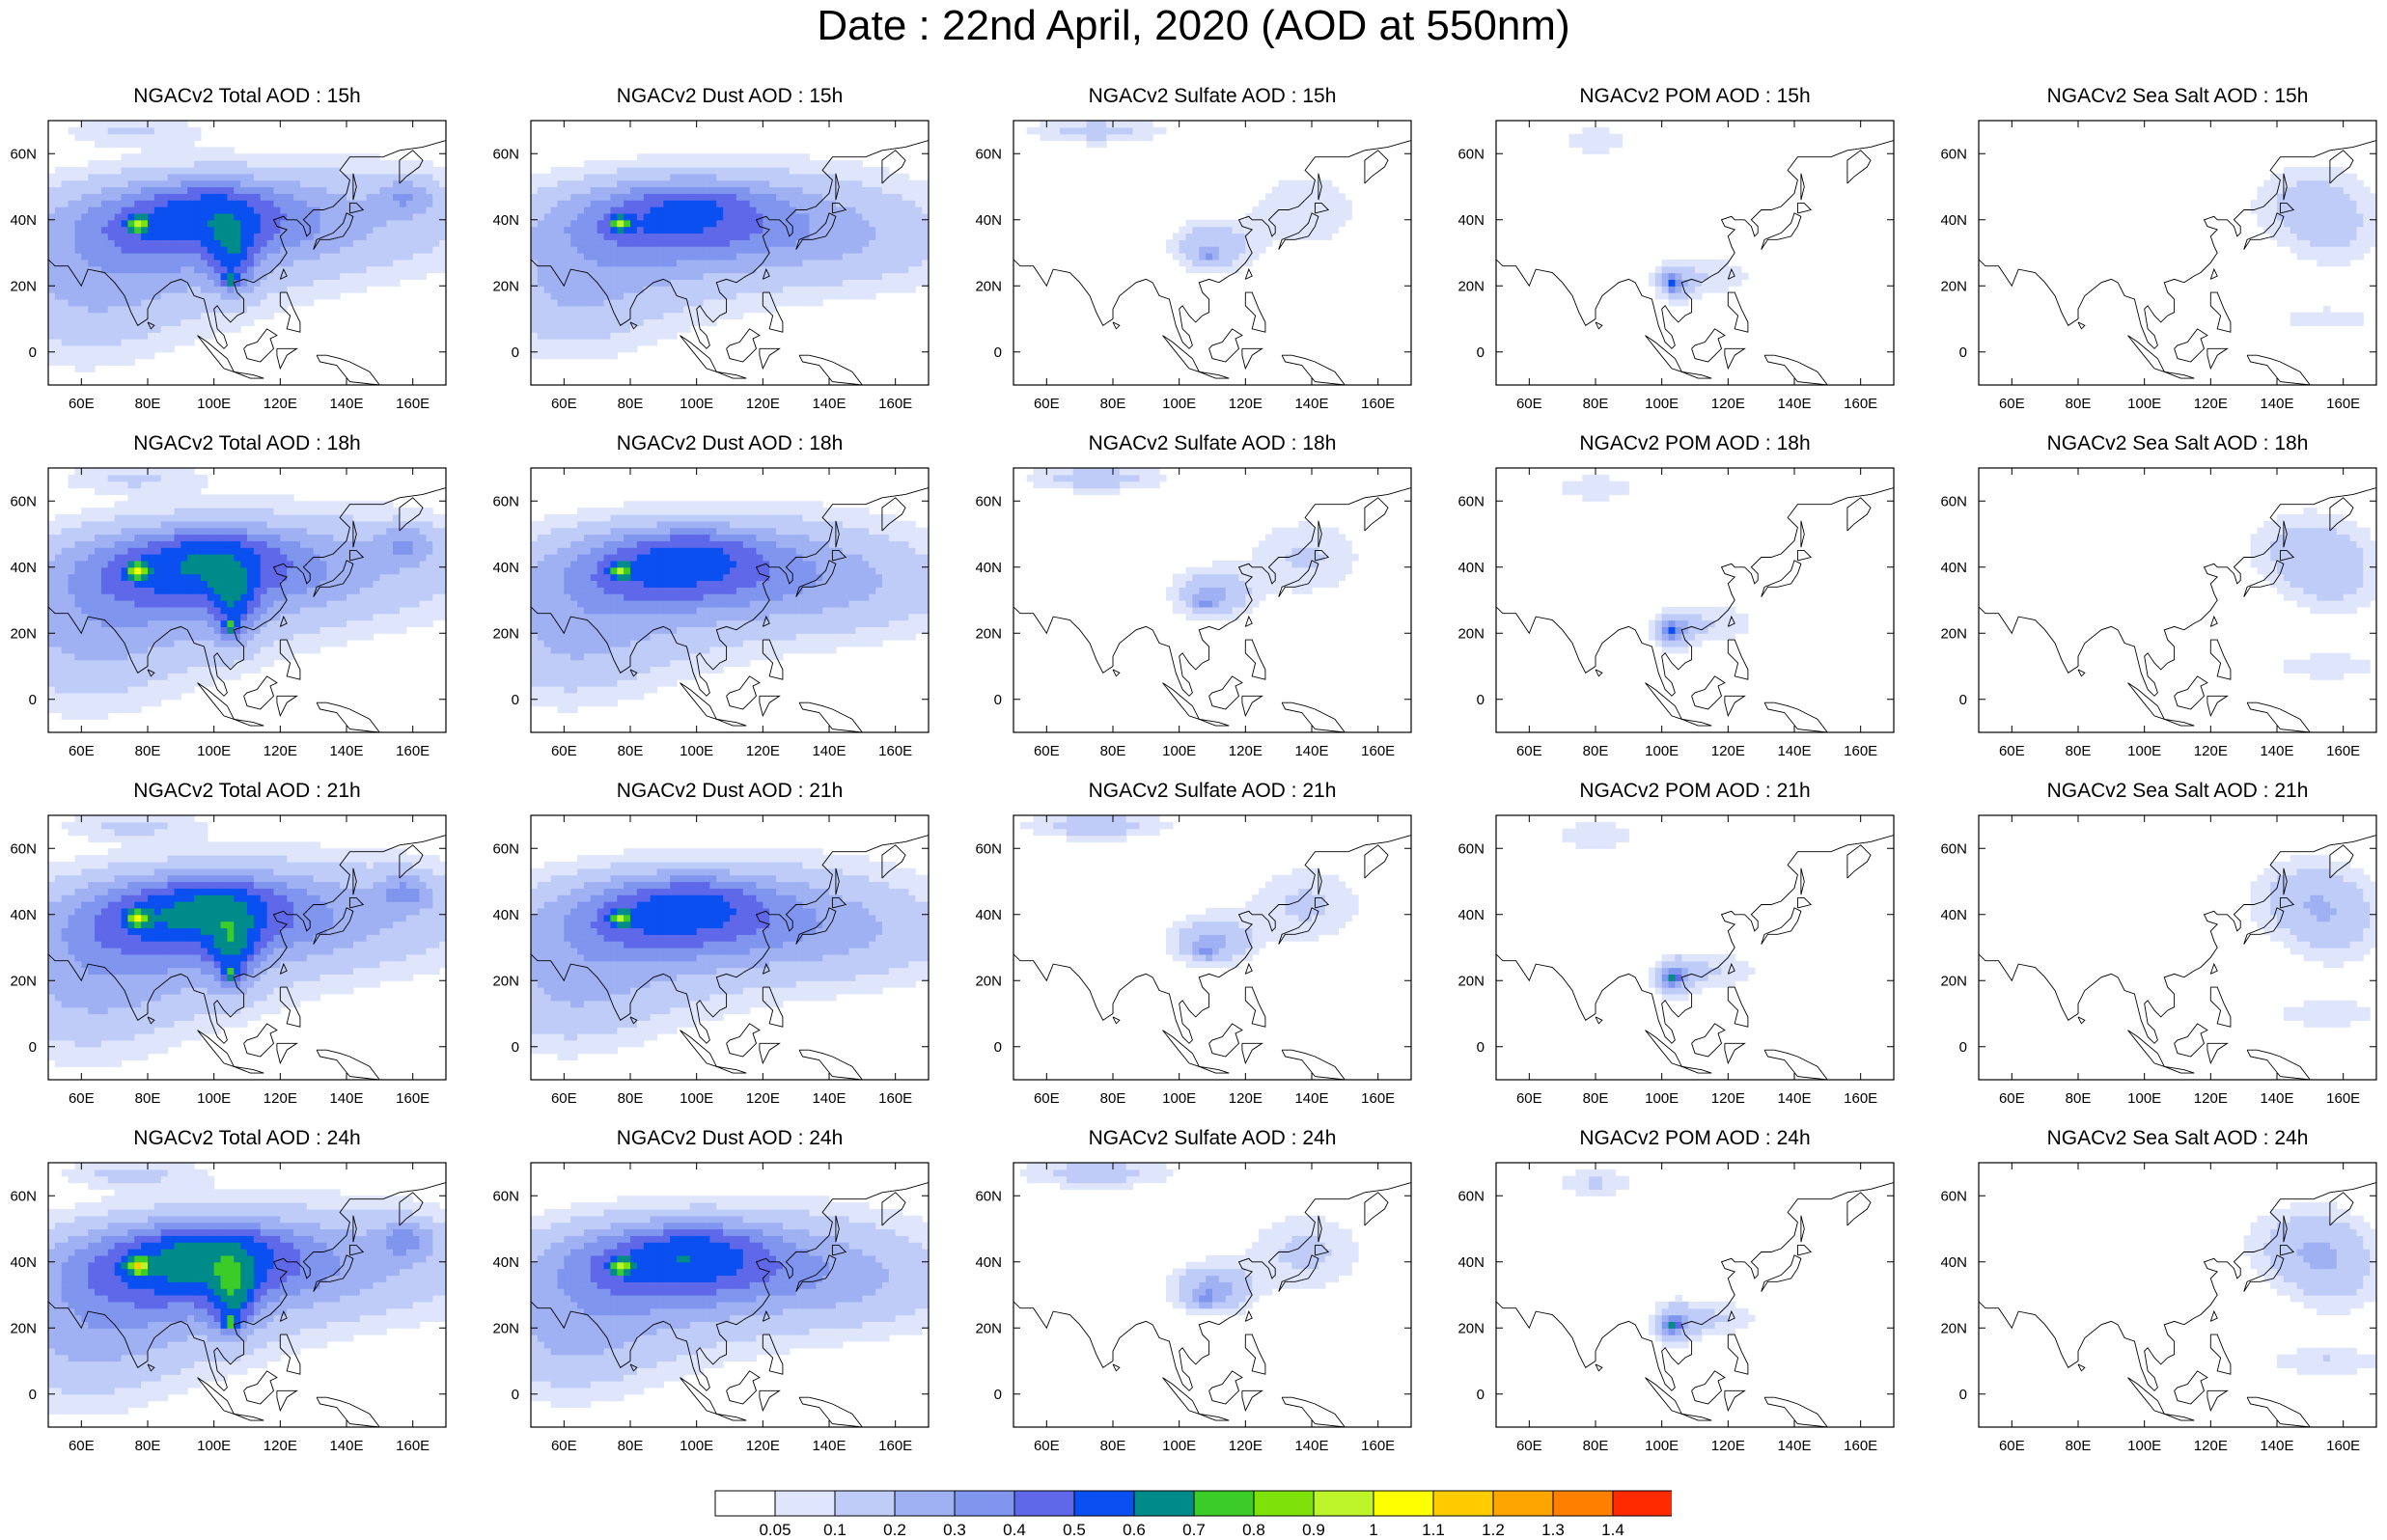  I want to click on panel-title: NGACv2 Dust AOD : 18h, so click(730, 443).